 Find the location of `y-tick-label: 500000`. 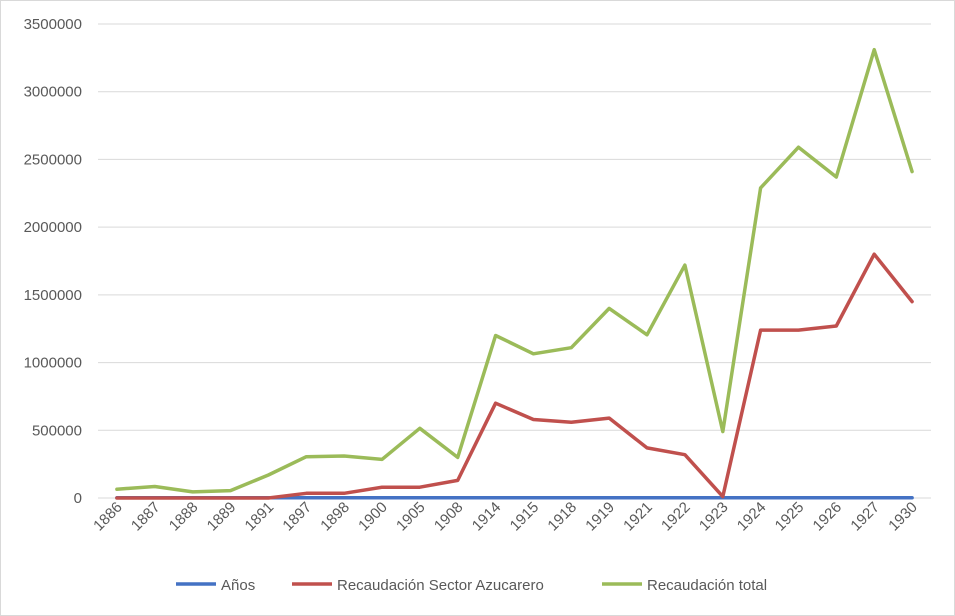

y-tick-label: 500000 is located at coordinates (57, 430).